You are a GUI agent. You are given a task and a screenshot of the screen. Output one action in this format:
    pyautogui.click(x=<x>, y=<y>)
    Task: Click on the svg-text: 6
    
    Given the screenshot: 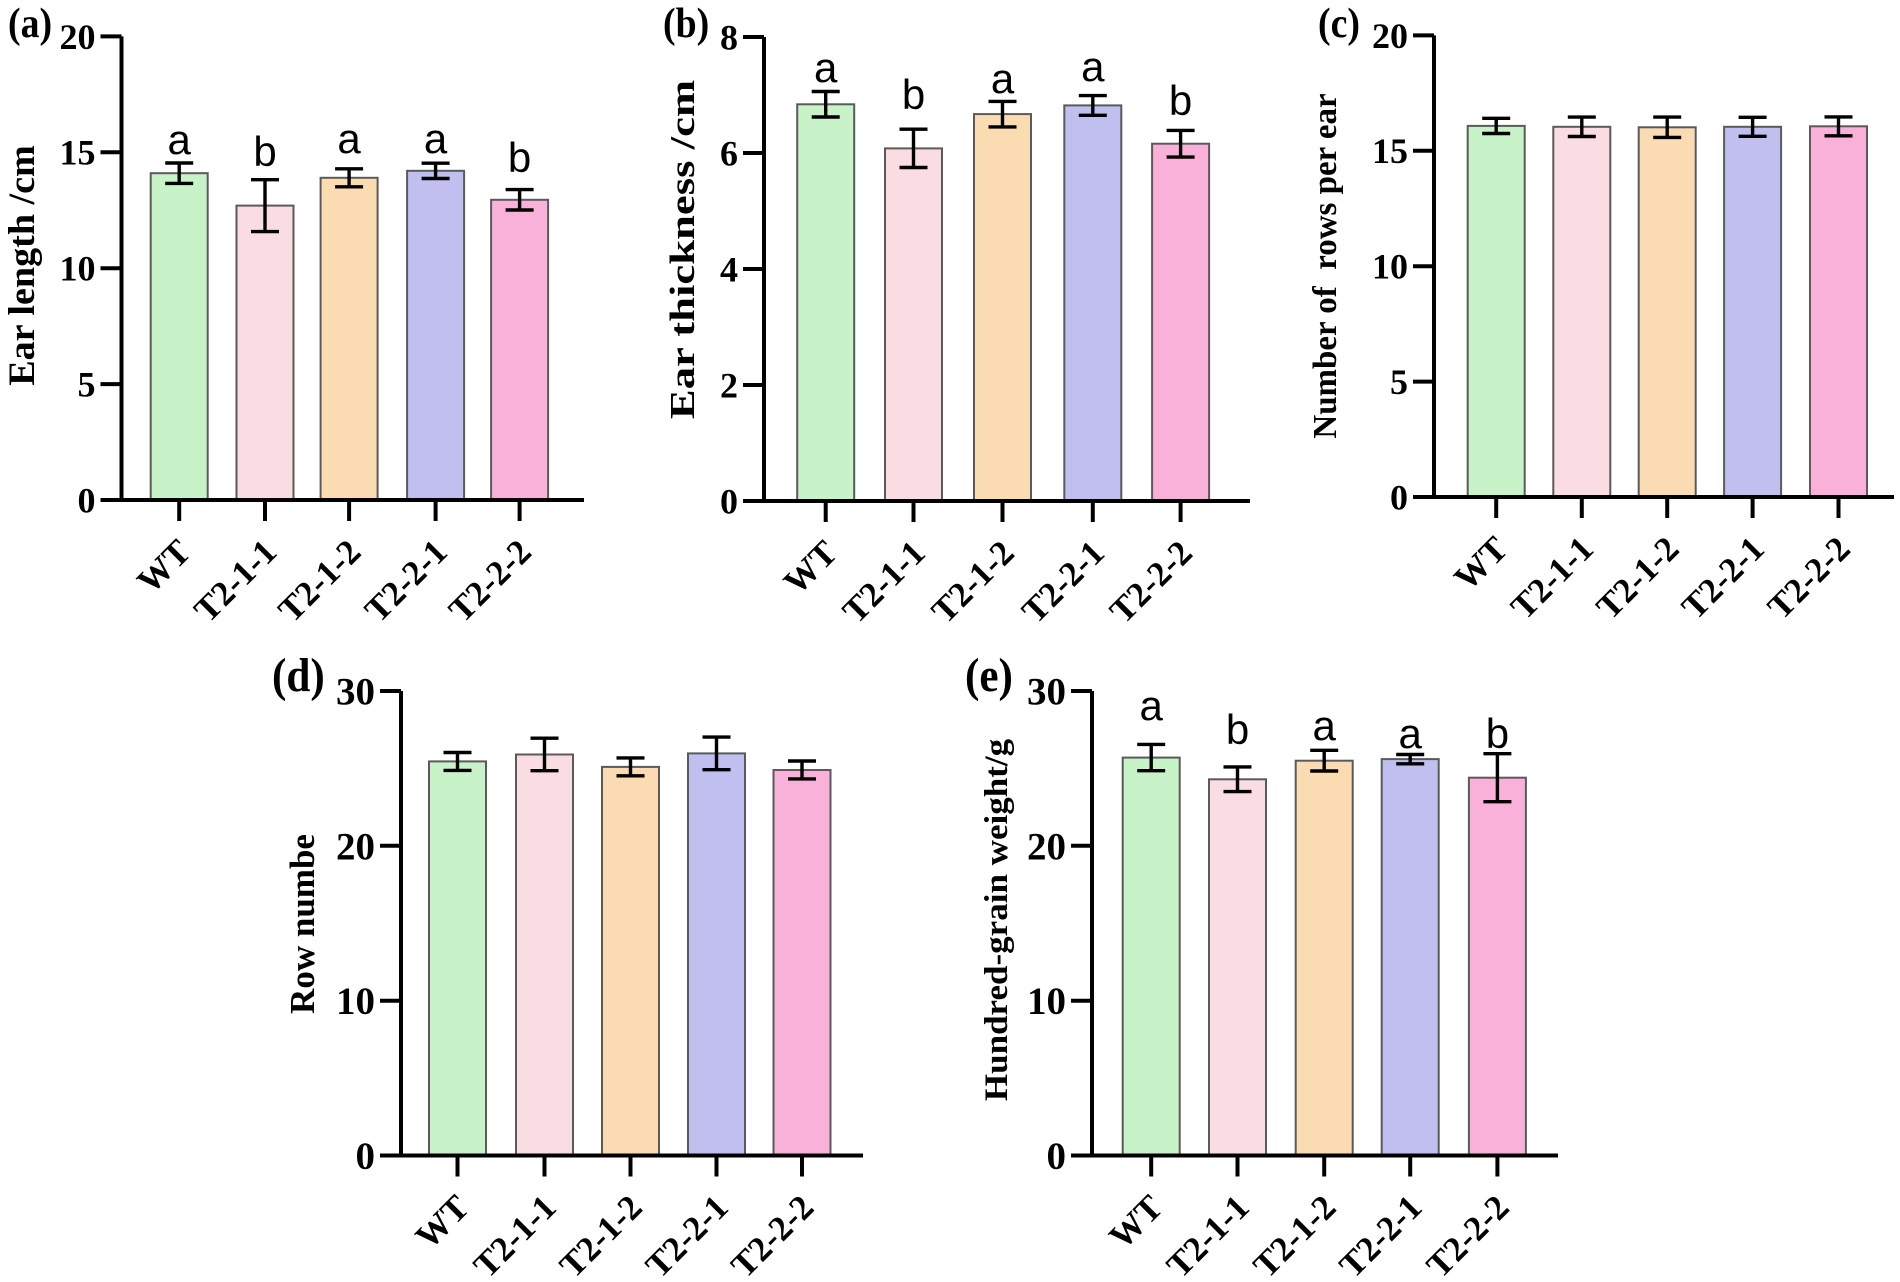 What is the action you would take?
    pyautogui.click(x=729, y=153)
    